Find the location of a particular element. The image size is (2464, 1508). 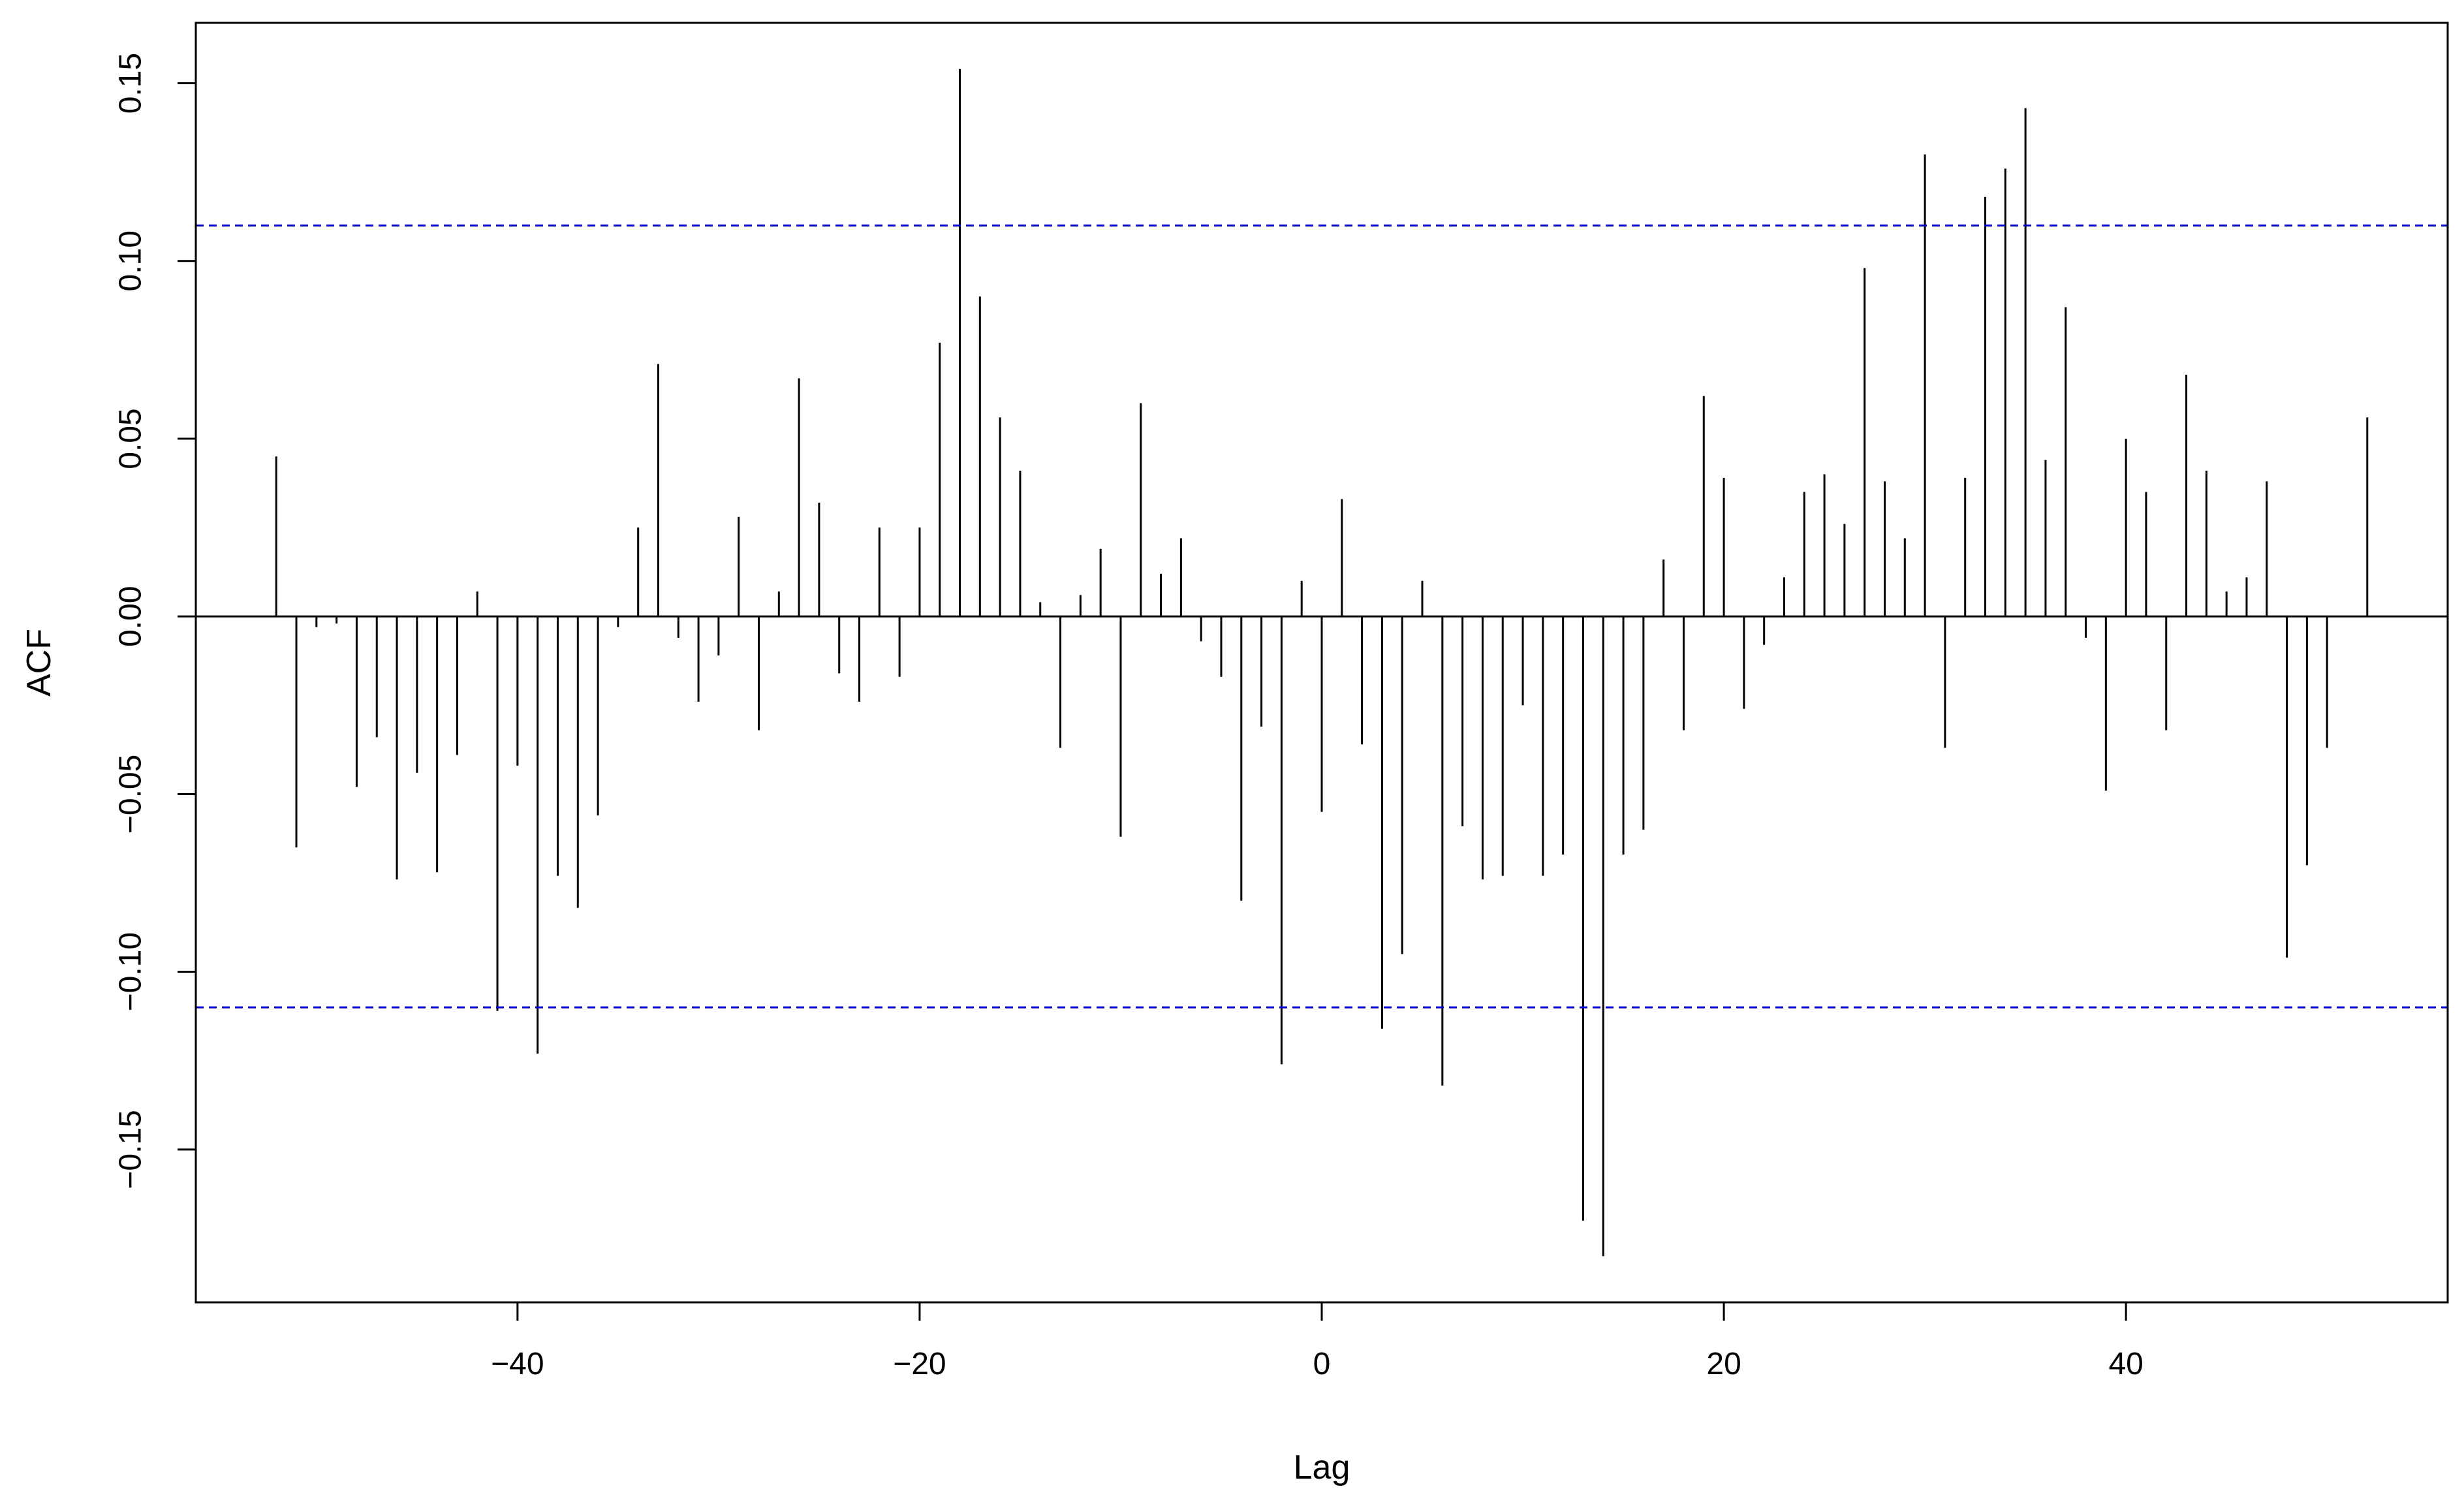

y-tick-label: −0.10 is located at coordinates (131, 971).